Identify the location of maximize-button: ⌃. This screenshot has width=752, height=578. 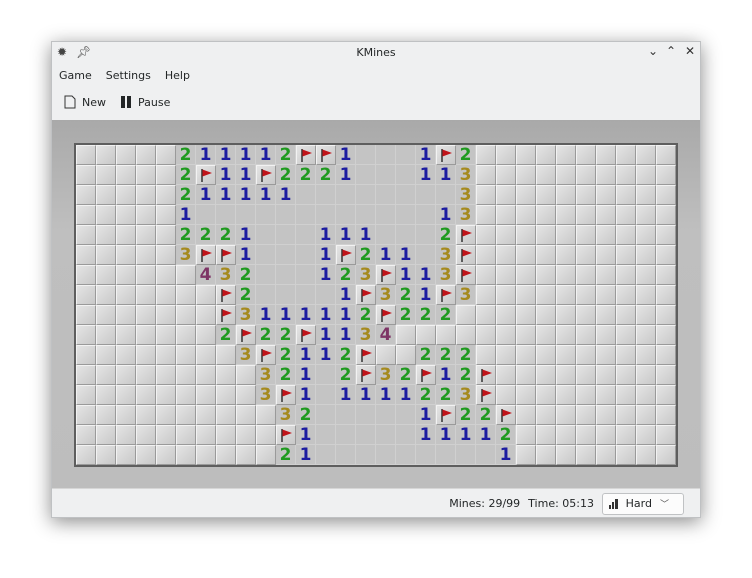
(671, 51).